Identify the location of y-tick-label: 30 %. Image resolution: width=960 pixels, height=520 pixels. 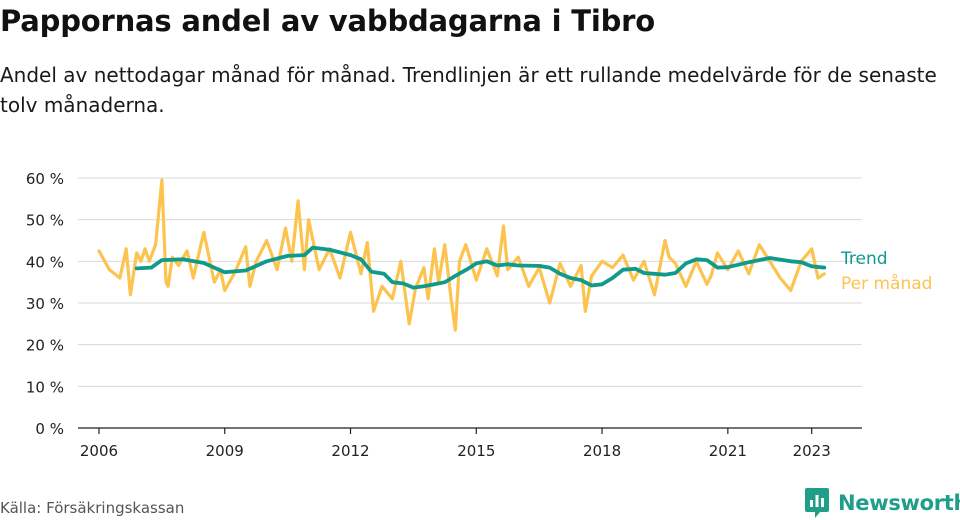
(45, 304).